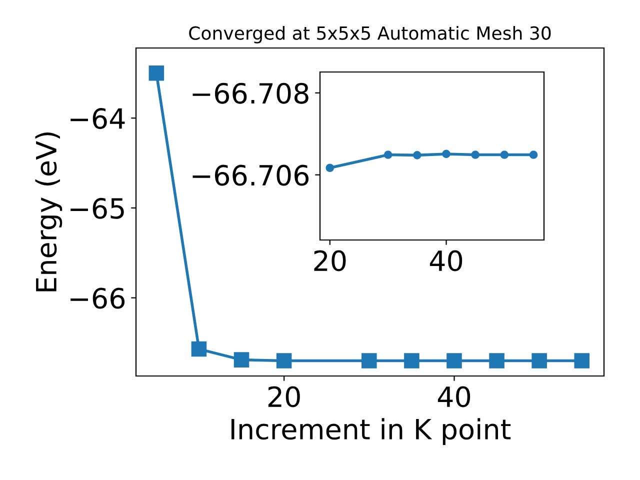  Describe the element at coordinates (250, 93) in the screenshot. I see `y-tick-label: −66.708` at that location.